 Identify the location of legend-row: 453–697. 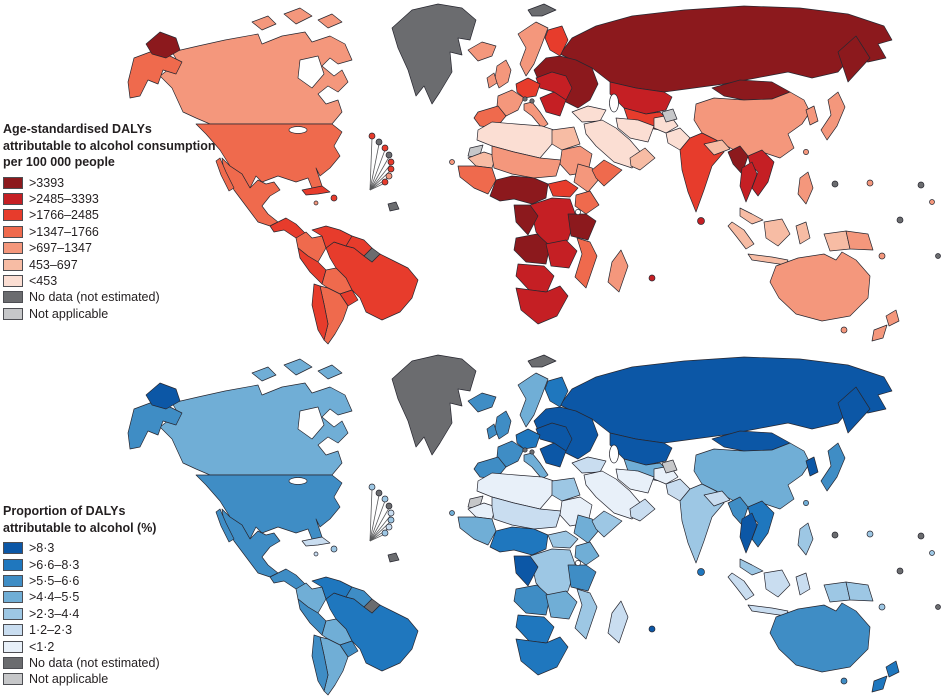
(120, 264).